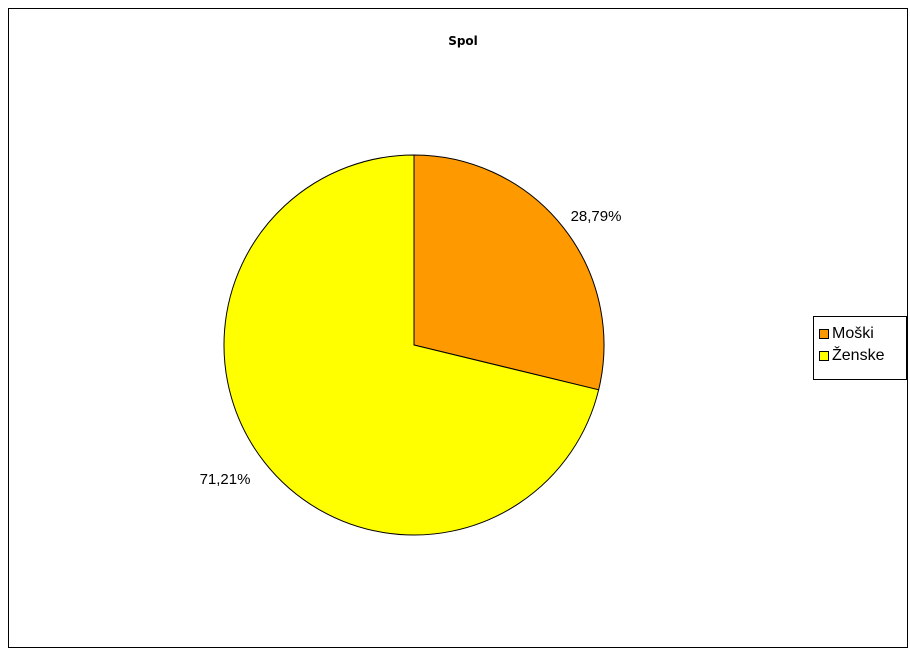  I want to click on chart-title: Spol, so click(463, 41).